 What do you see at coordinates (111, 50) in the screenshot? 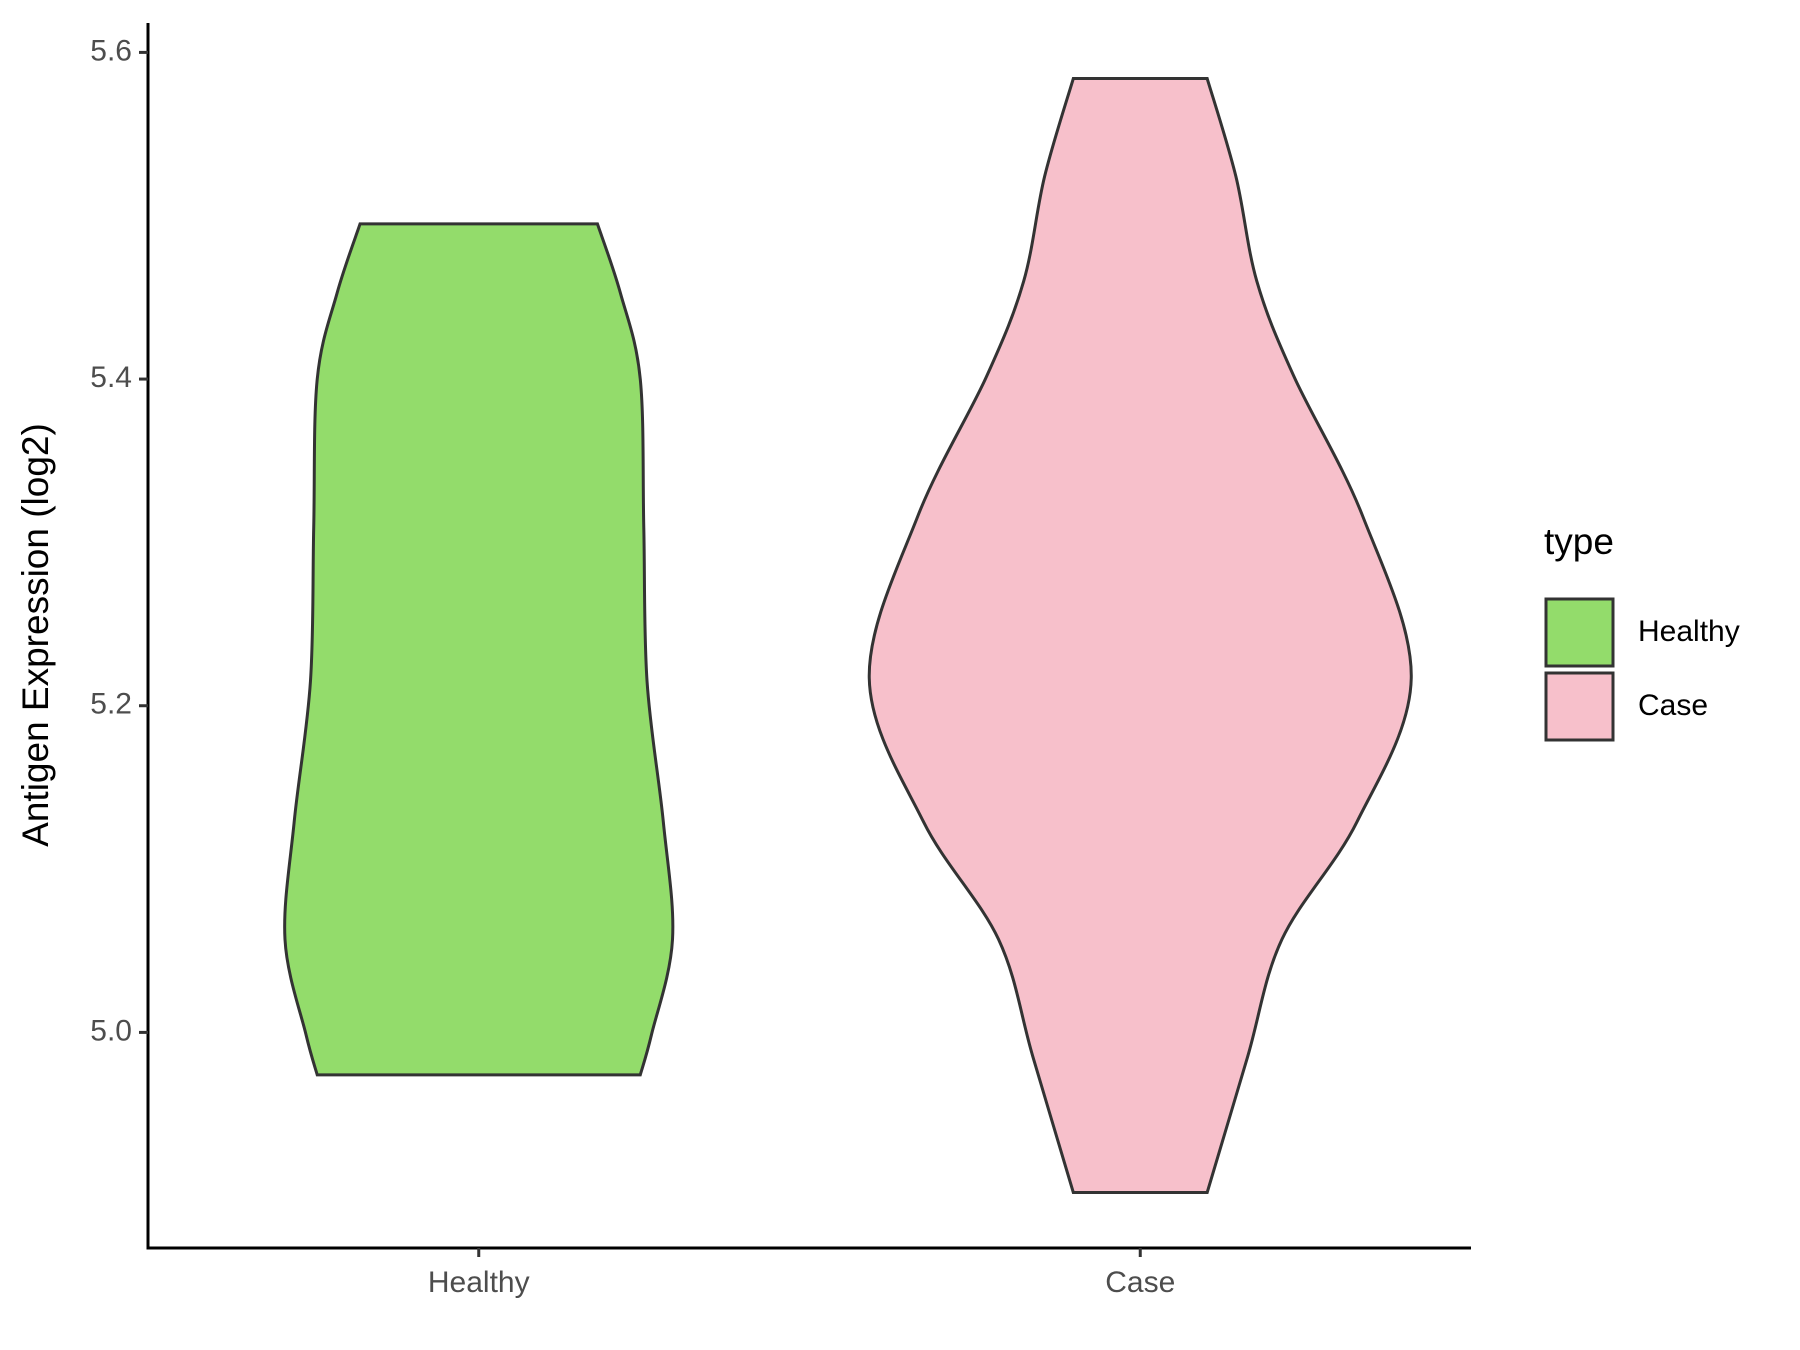
I see `y-tick-label: 5.6` at bounding box center [111, 50].